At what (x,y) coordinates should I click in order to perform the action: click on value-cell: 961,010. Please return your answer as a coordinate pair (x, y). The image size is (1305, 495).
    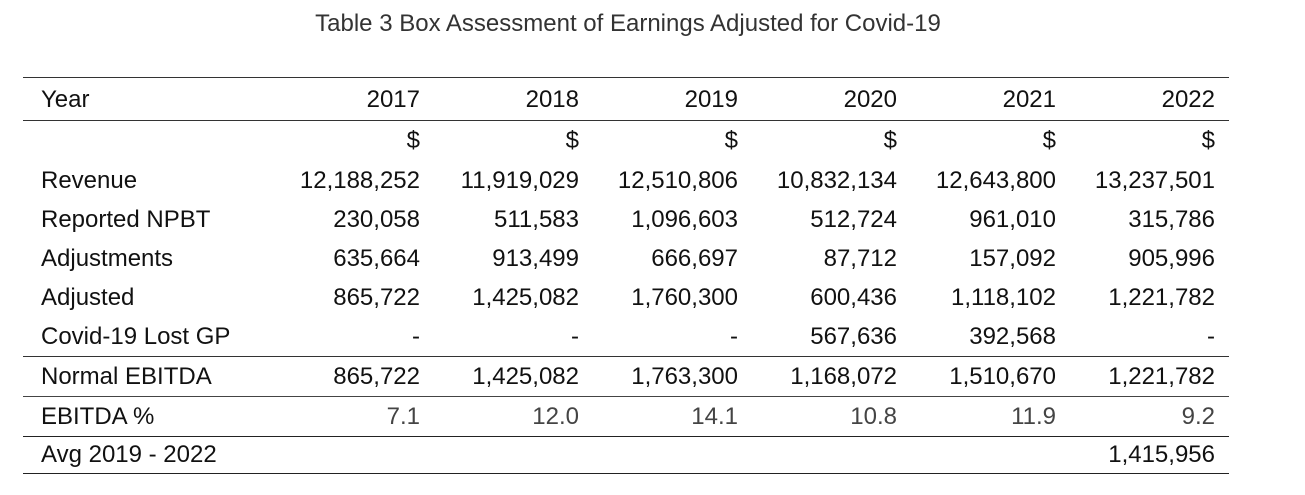
    Looking at the image, I should click on (1012, 219).